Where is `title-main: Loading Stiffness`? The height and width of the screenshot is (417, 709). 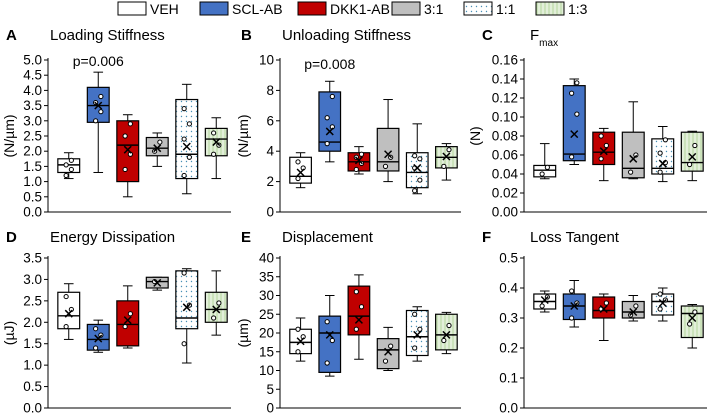 title-main: Loading Stiffness is located at coordinates (107, 35).